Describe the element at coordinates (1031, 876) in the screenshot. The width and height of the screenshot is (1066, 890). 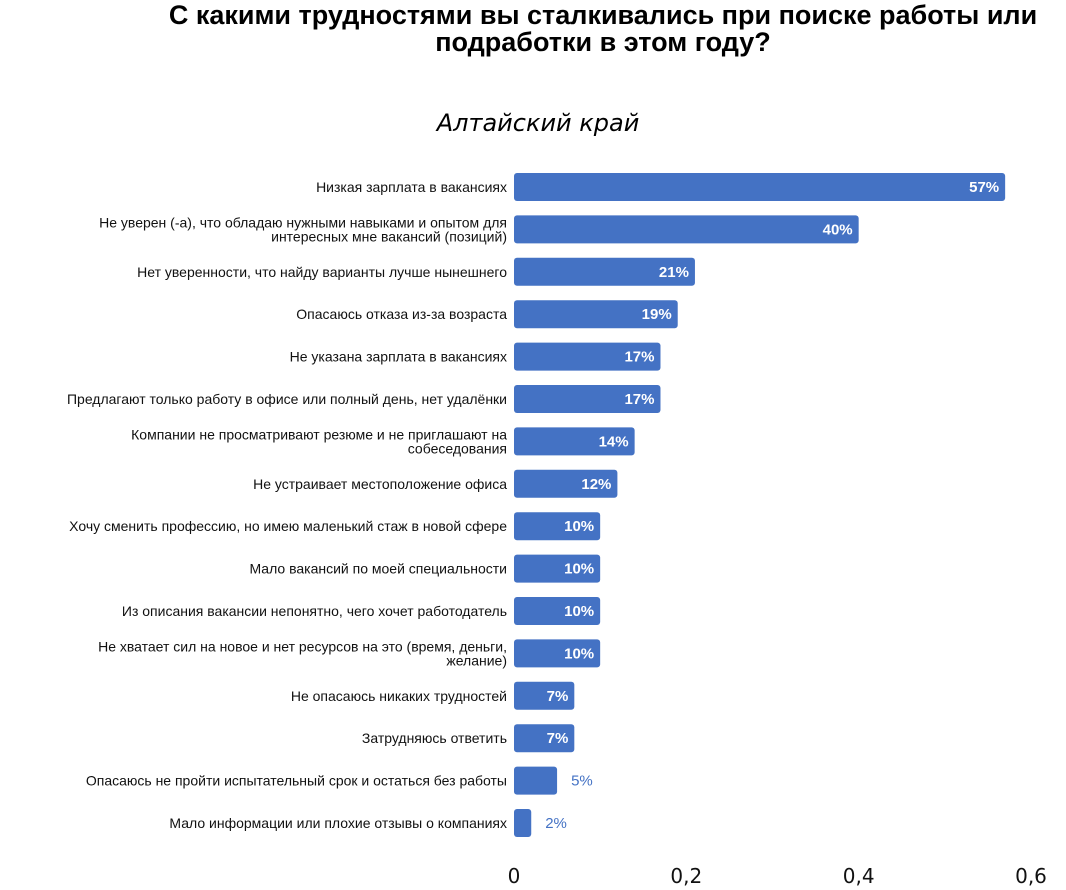
I see `x-tick-label: 0,6` at that location.